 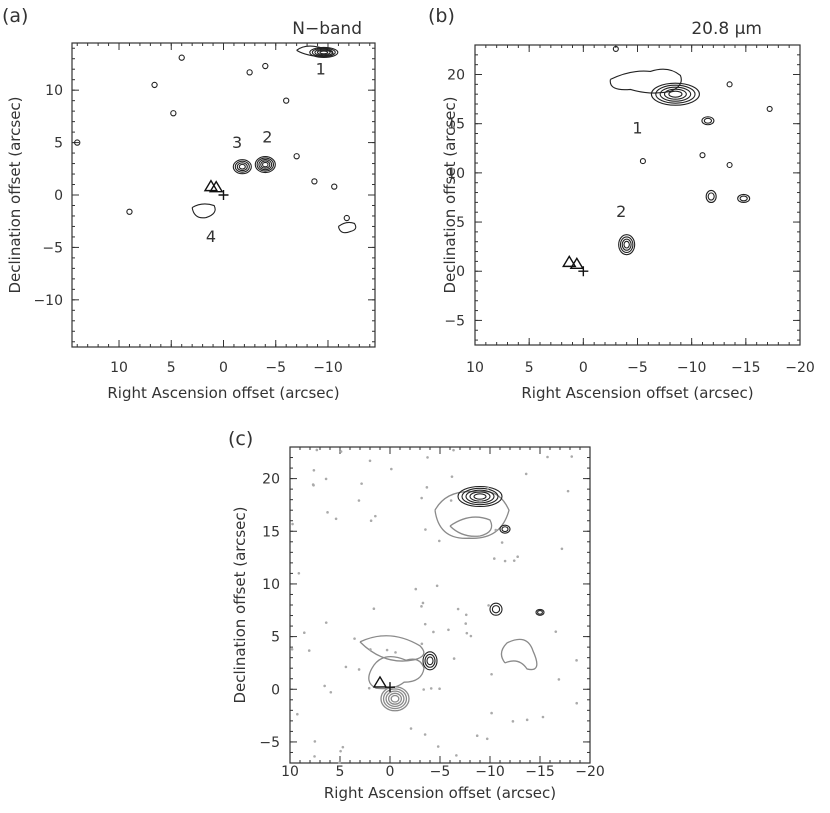 What do you see at coordinates (456, 76) in the screenshot?
I see `y-tick-label: 20` at bounding box center [456, 76].